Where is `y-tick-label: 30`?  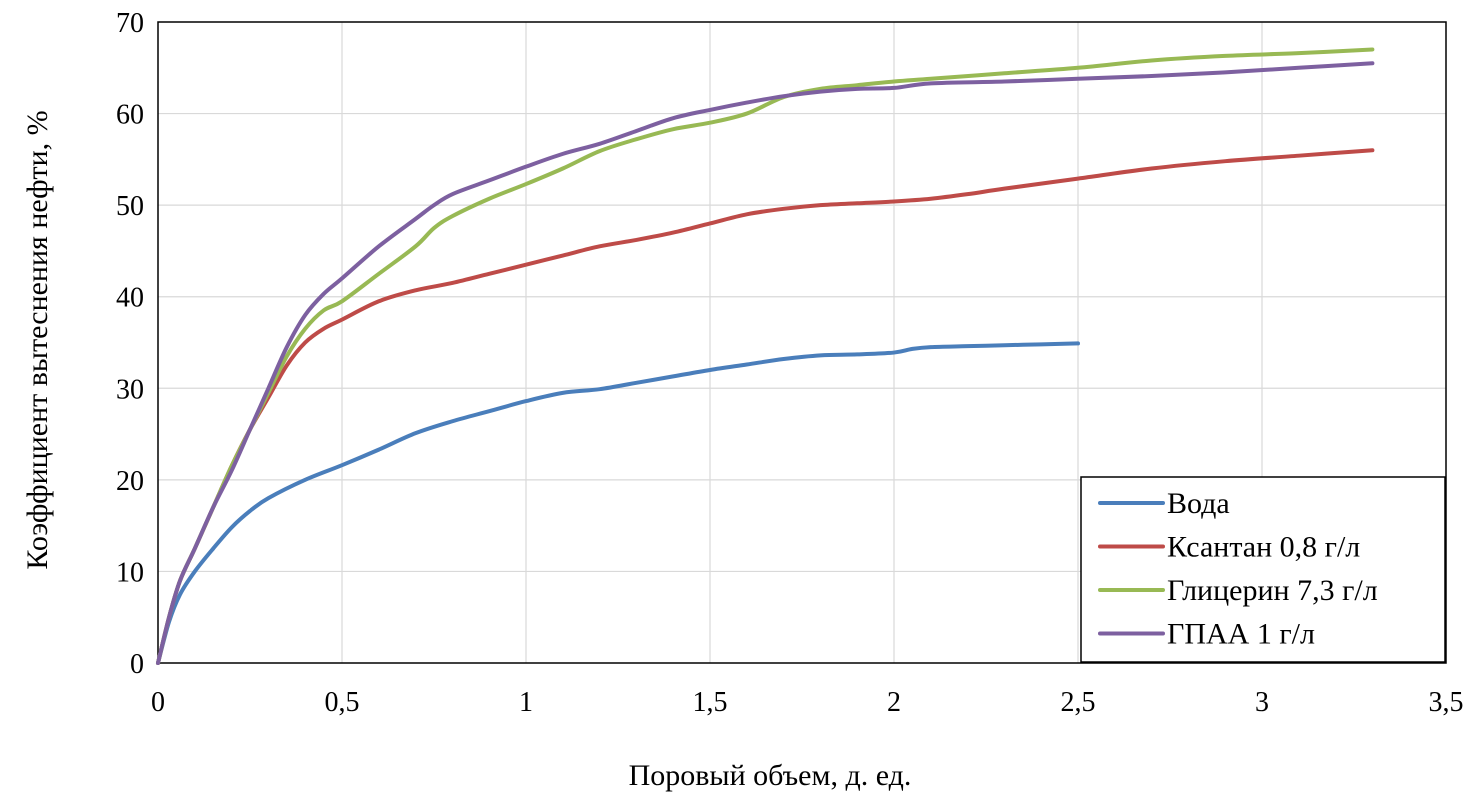 y-tick-label: 30 is located at coordinates (130, 389).